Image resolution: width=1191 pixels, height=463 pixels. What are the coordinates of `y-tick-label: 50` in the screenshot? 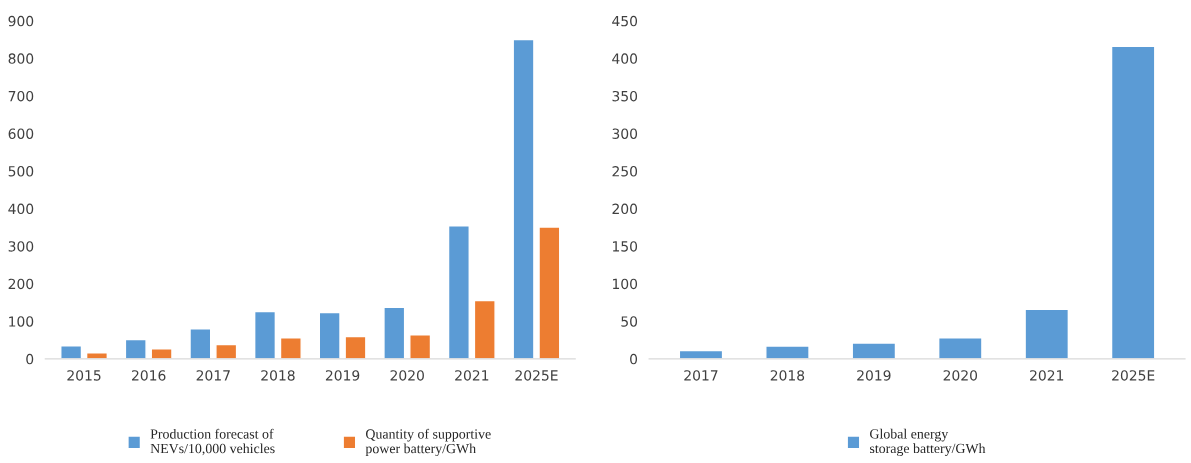 It's located at (629, 321).